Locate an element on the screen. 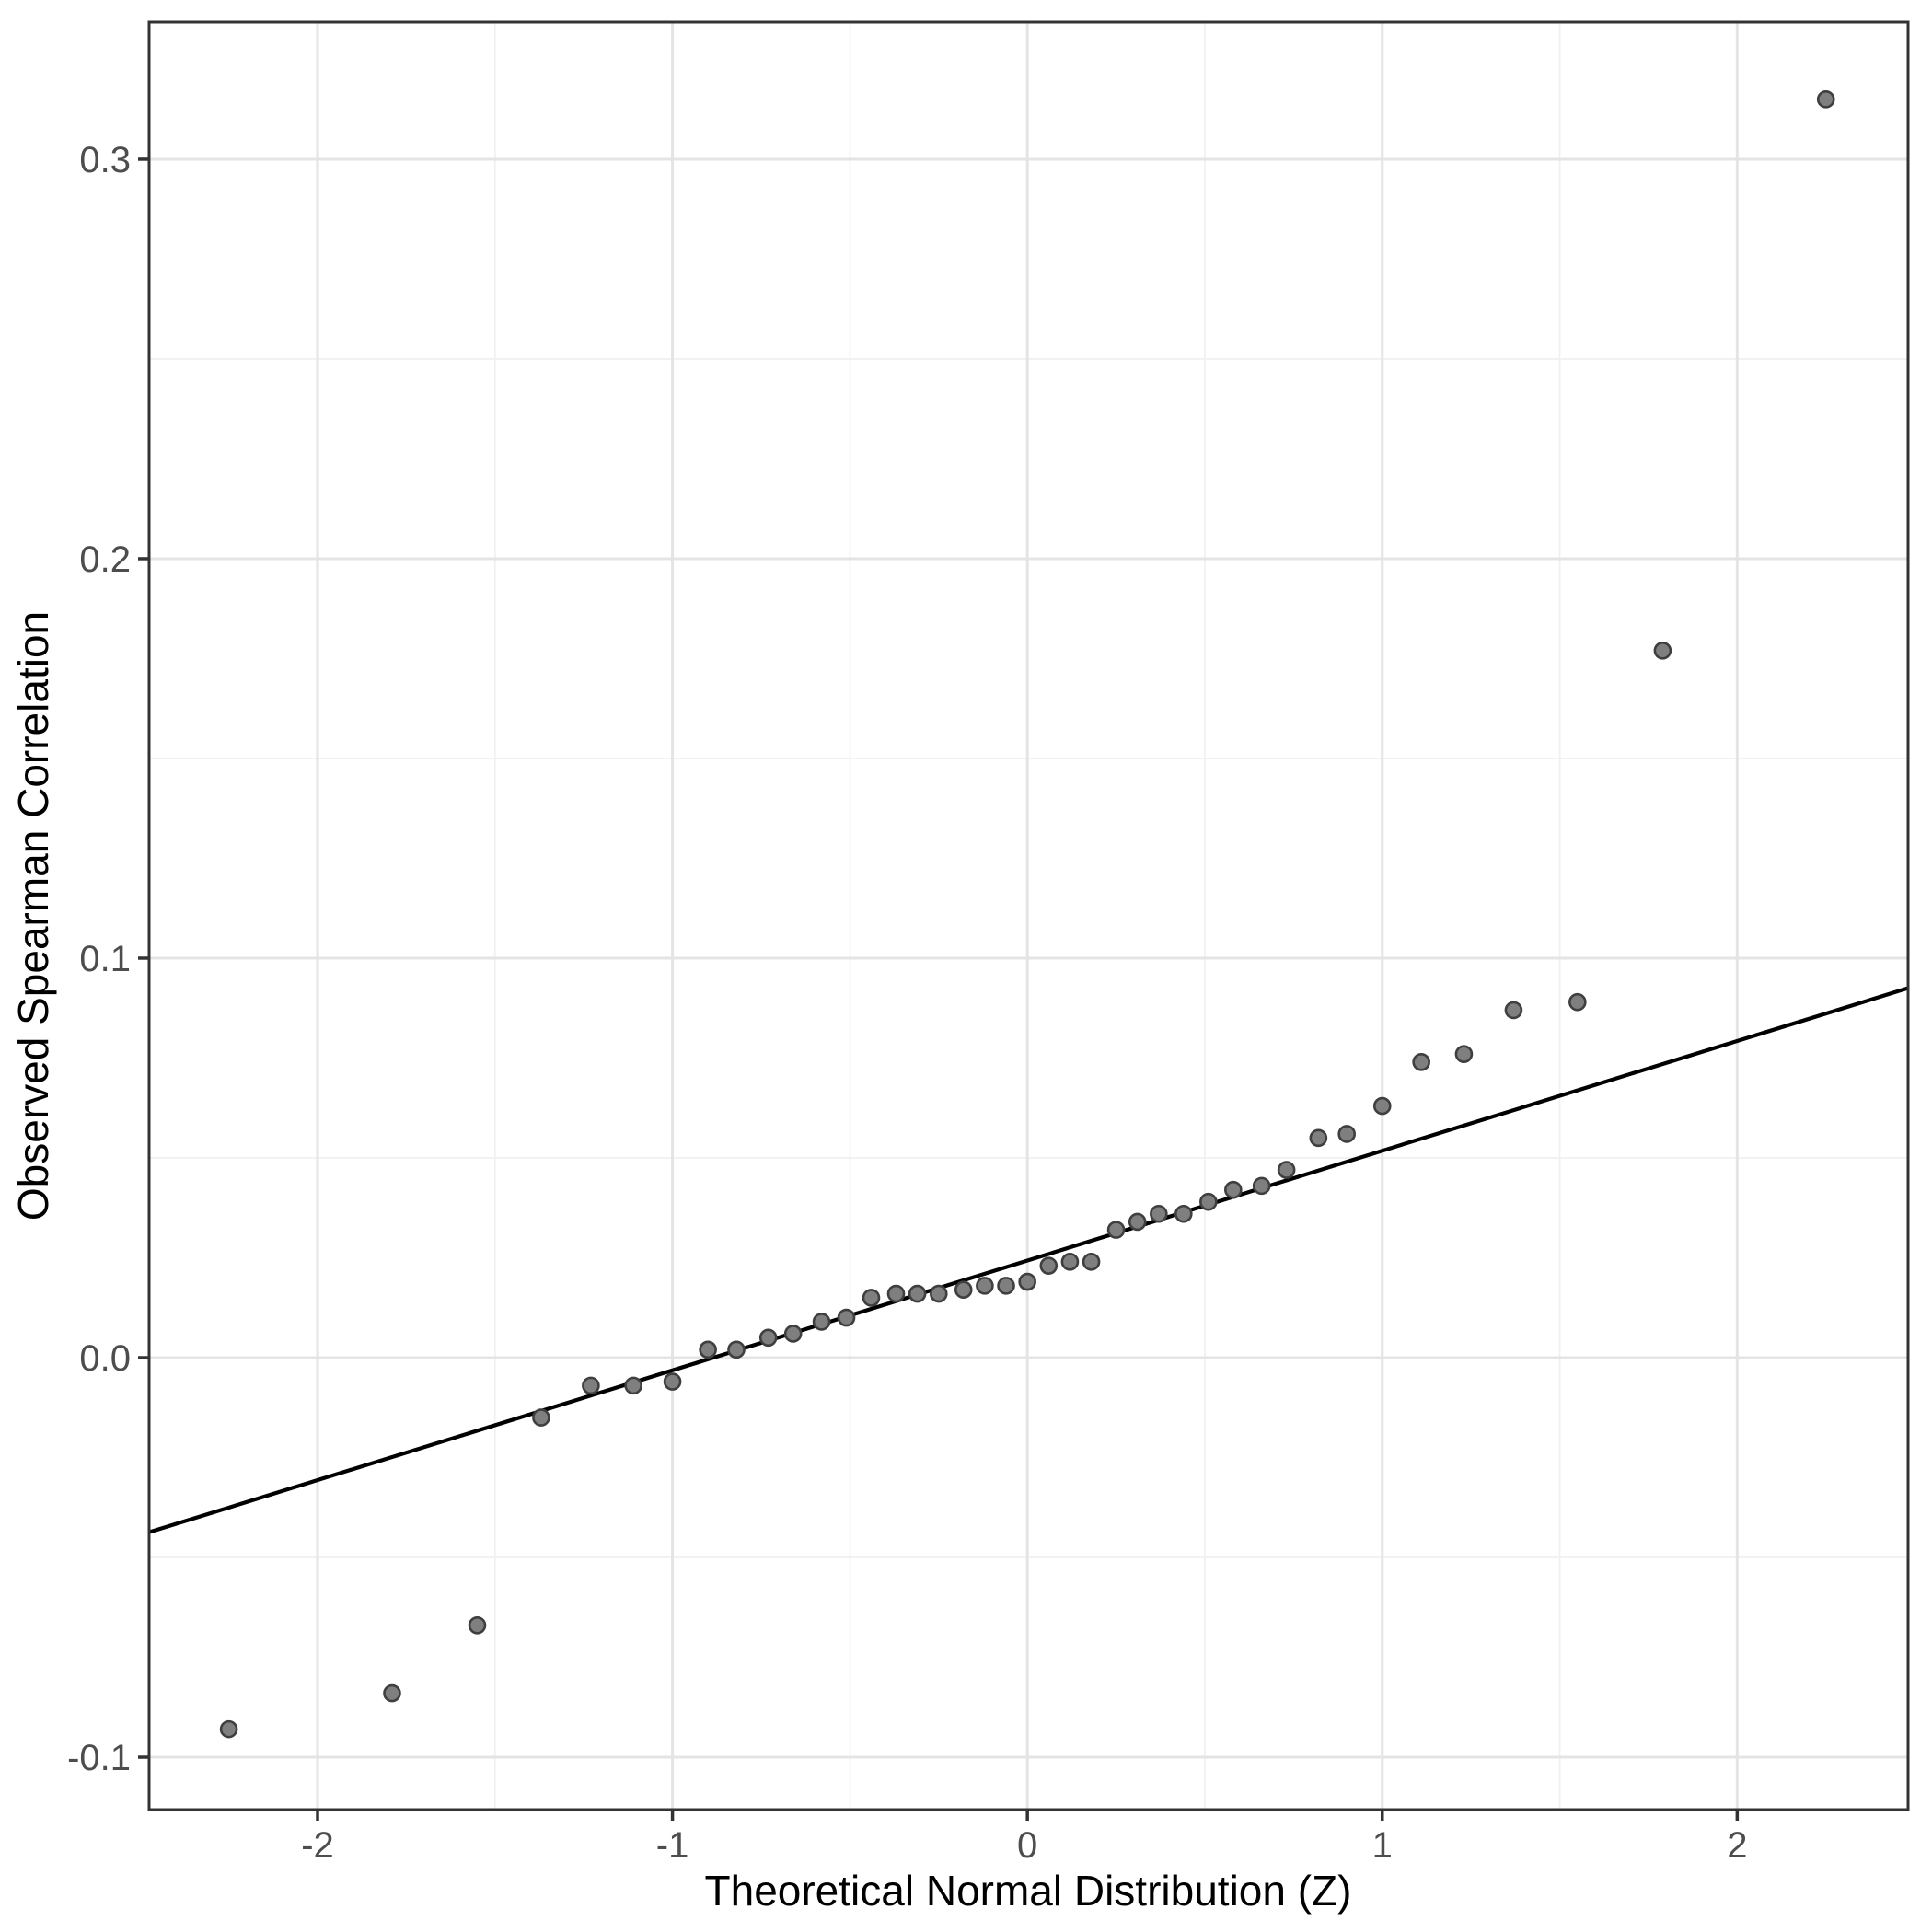 This screenshot has height=1932, width=1932. x-tick-label: 0 is located at coordinates (1027, 1846).